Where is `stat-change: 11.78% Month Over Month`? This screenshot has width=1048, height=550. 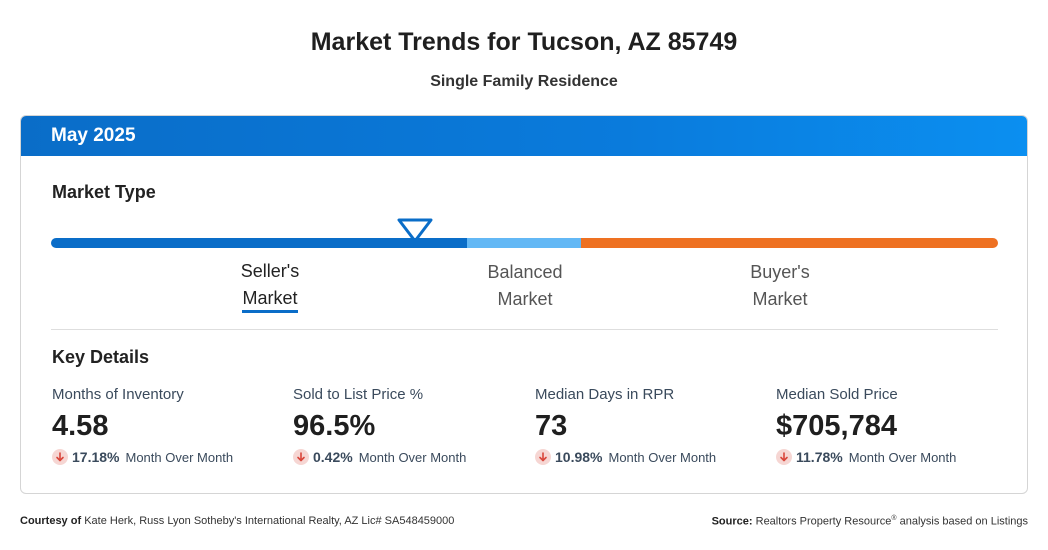
stat-change: 11.78% Month Over Month is located at coordinates (891, 457).